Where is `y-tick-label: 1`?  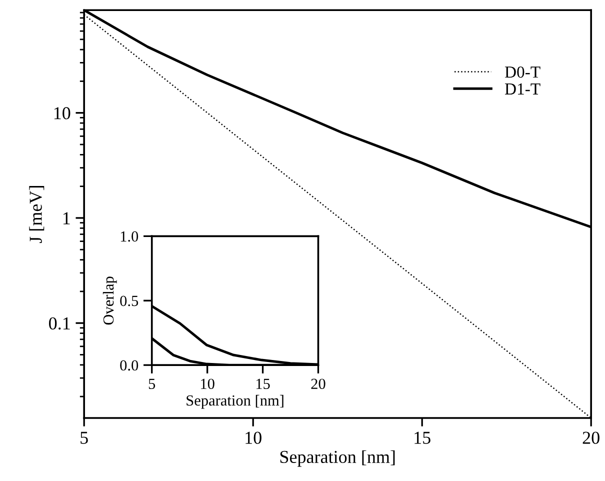 y-tick-label: 1 is located at coordinates (66, 218).